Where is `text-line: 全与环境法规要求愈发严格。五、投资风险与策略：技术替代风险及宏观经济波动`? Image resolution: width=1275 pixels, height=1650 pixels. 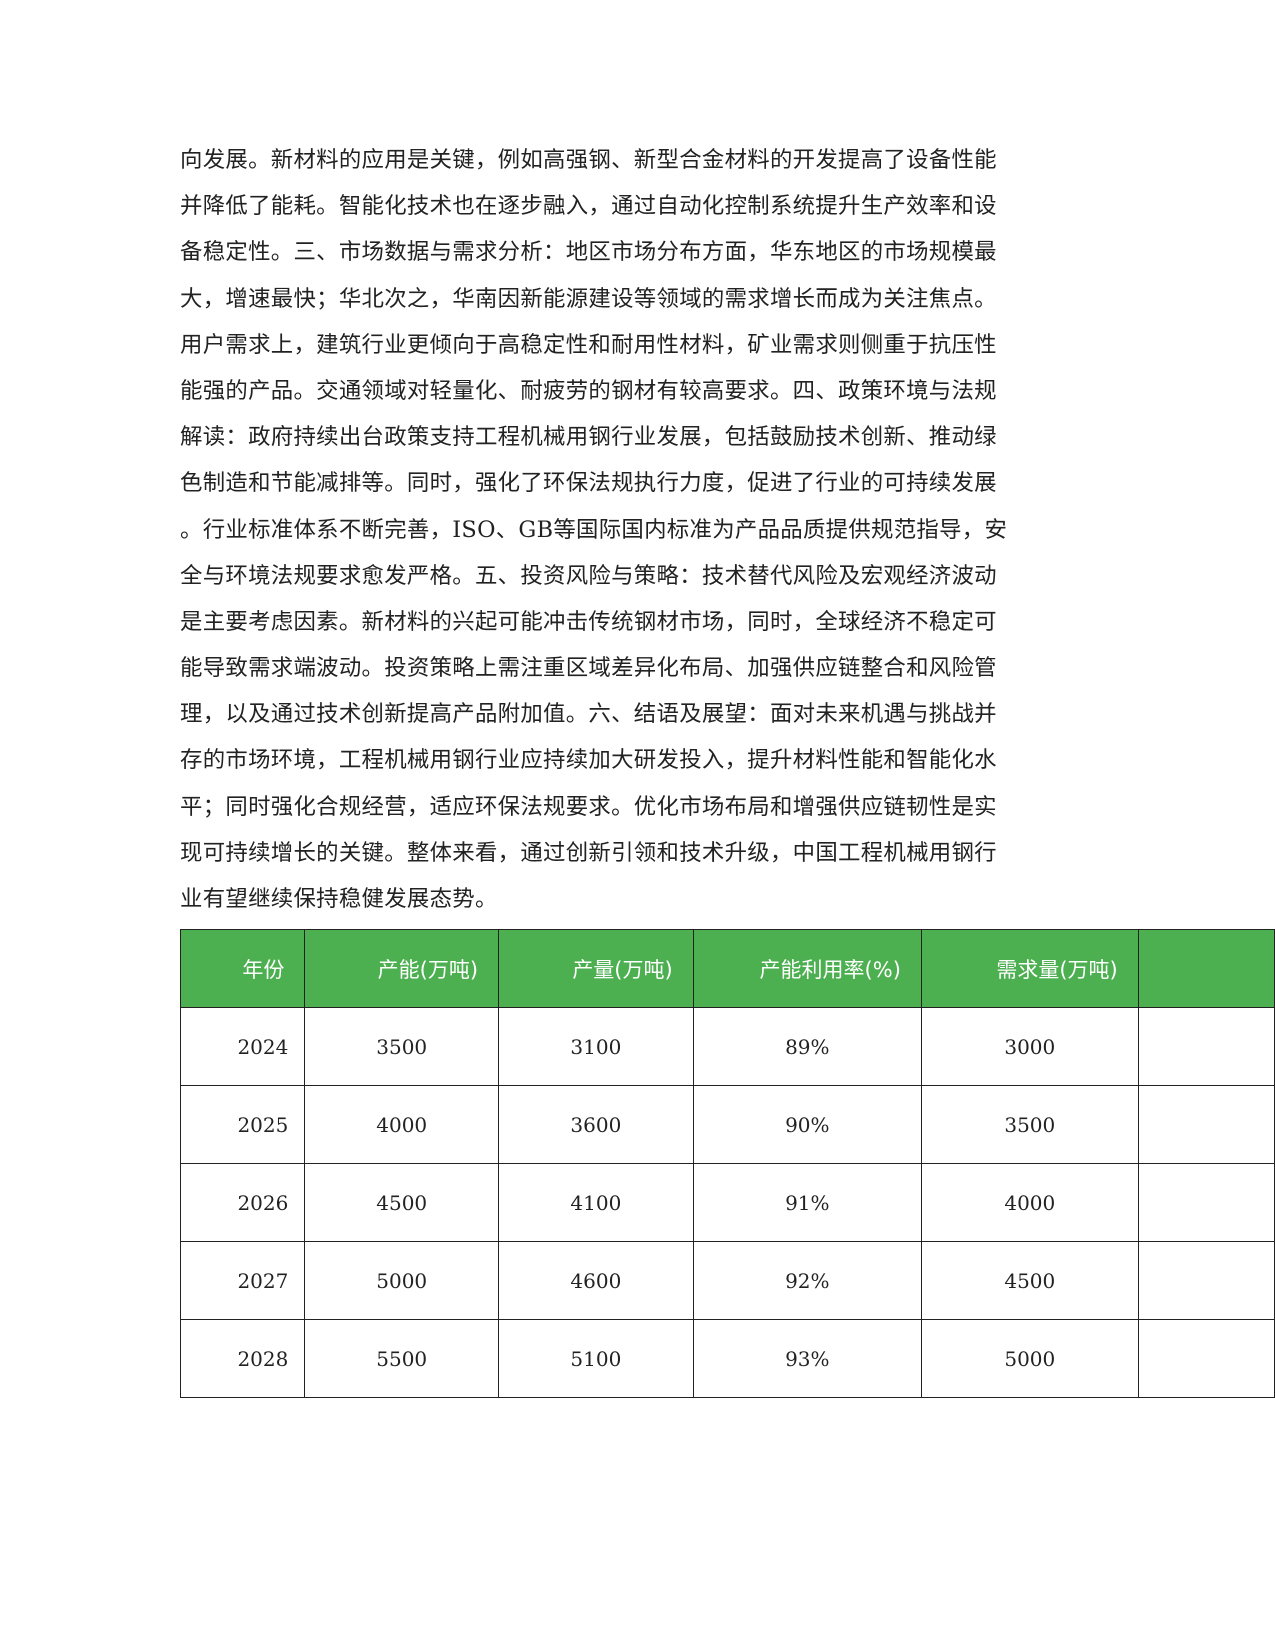 text-line: 全与环境法规要求愈发严格。五、投资风险与策略：技术替代风险及宏观经济波动 is located at coordinates (588, 575).